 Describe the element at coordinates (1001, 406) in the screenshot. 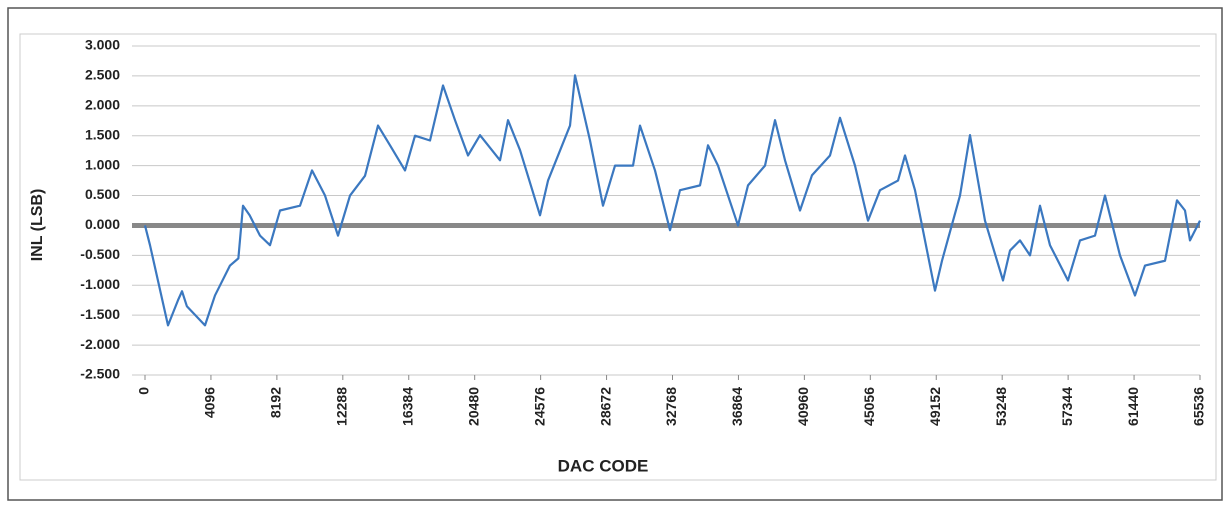

I see `x-tick-label: 53248` at that location.